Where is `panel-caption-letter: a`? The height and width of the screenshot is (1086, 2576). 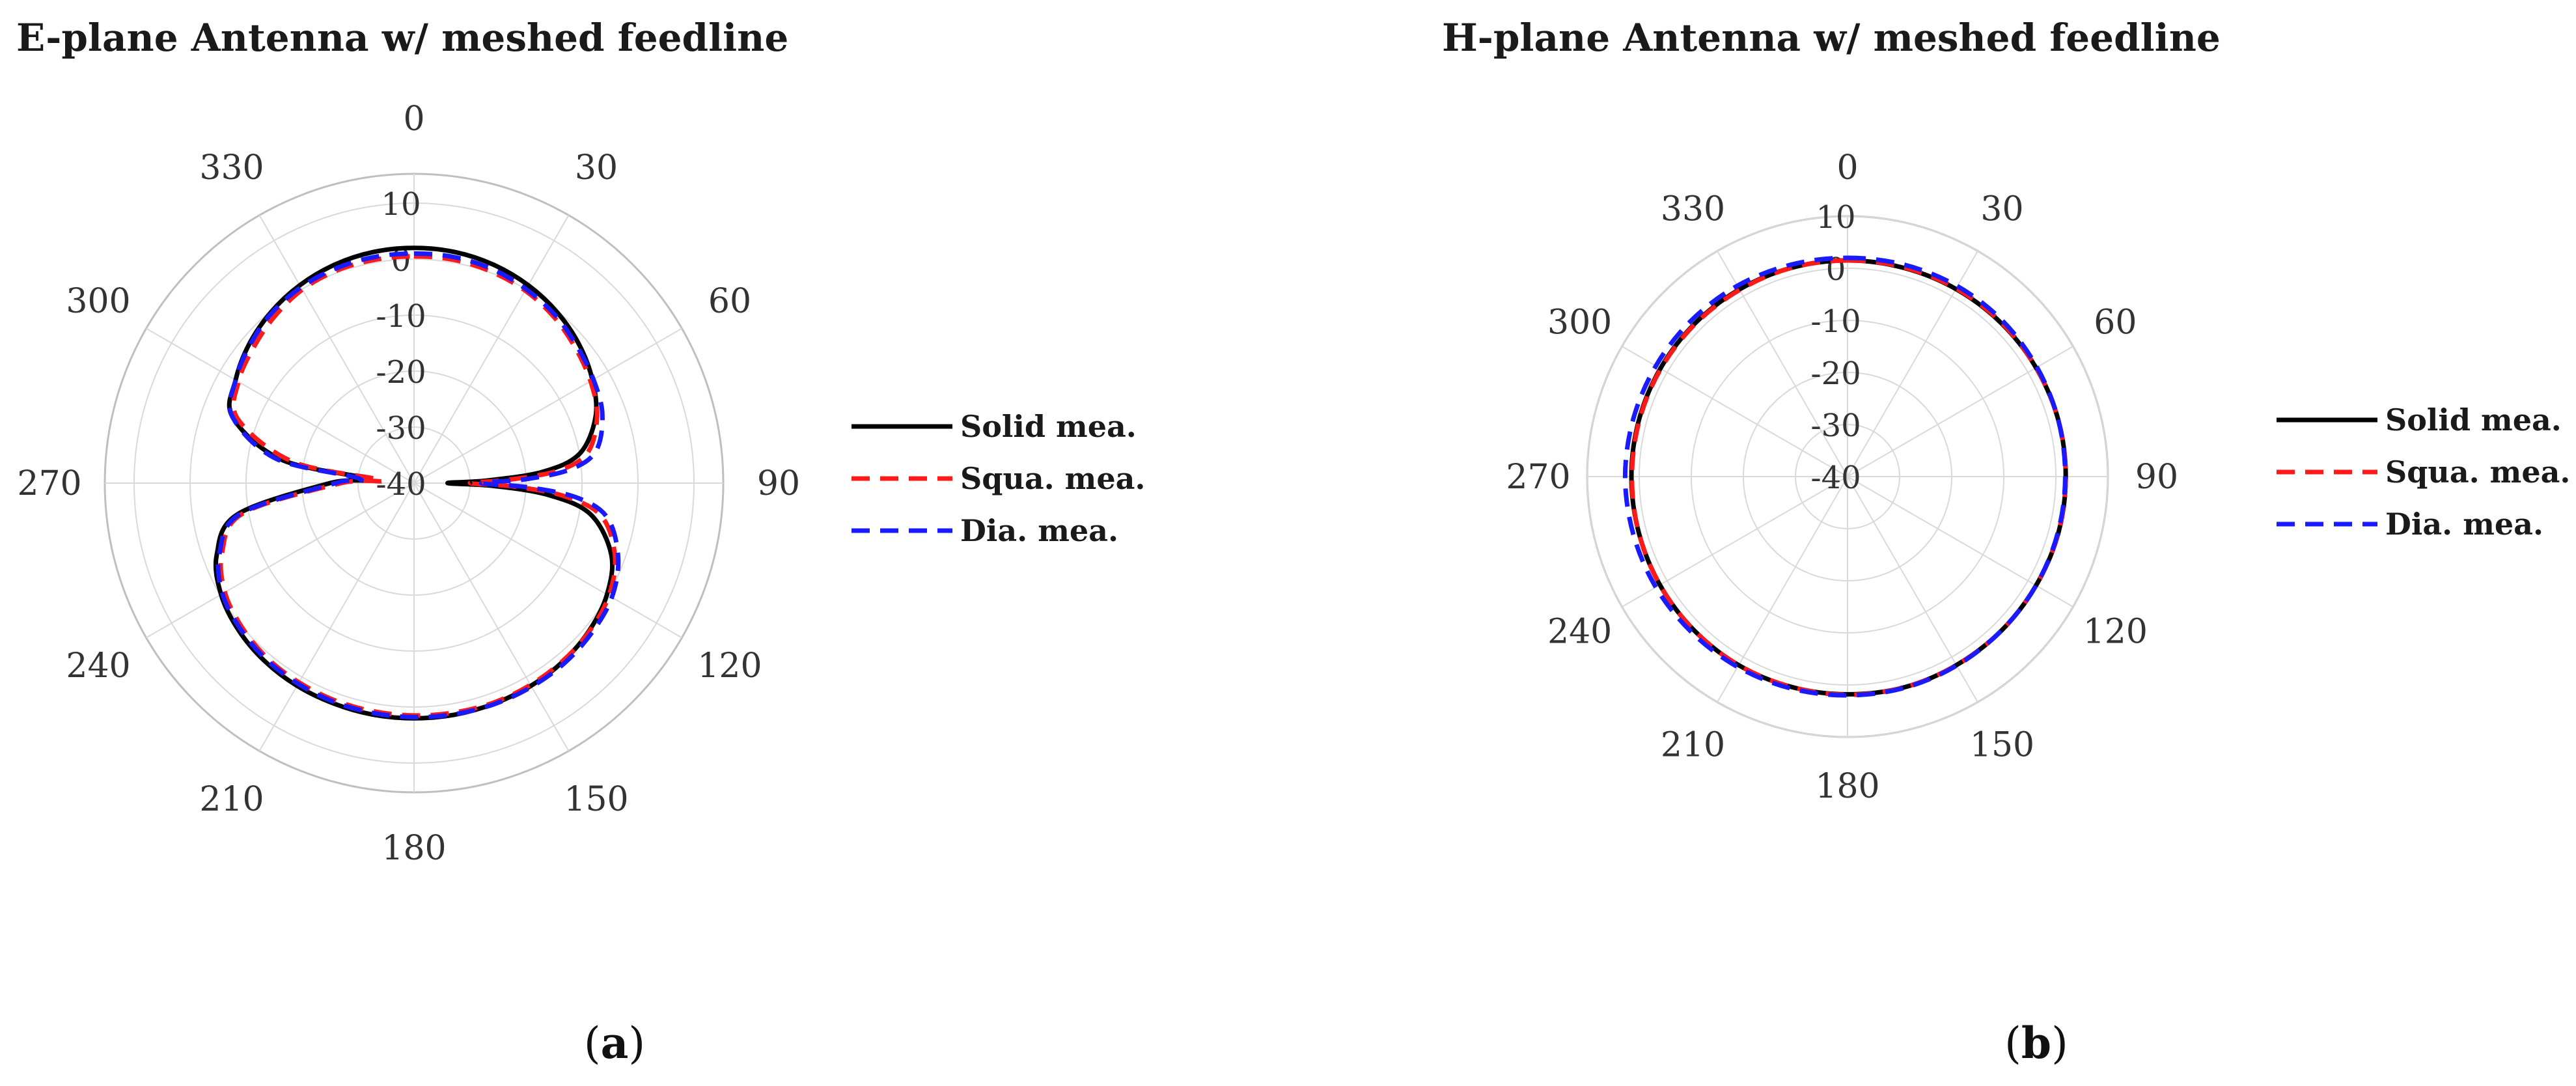 panel-caption-letter: a is located at coordinates (615, 1043).